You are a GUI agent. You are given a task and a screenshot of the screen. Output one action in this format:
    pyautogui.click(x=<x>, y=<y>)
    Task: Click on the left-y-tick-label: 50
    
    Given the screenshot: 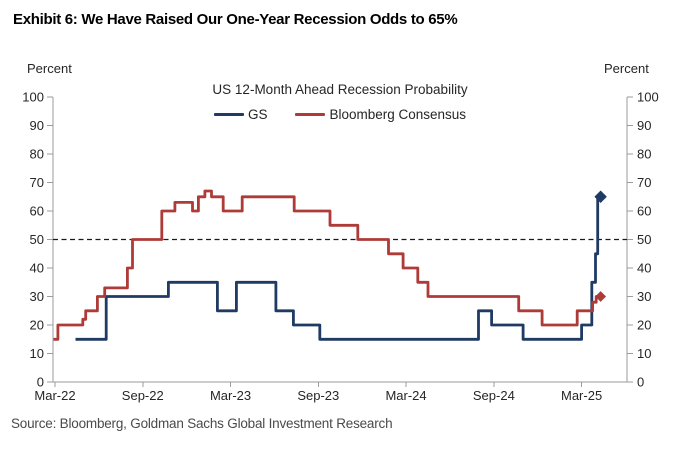 What is the action you would take?
    pyautogui.click(x=37, y=239)
    